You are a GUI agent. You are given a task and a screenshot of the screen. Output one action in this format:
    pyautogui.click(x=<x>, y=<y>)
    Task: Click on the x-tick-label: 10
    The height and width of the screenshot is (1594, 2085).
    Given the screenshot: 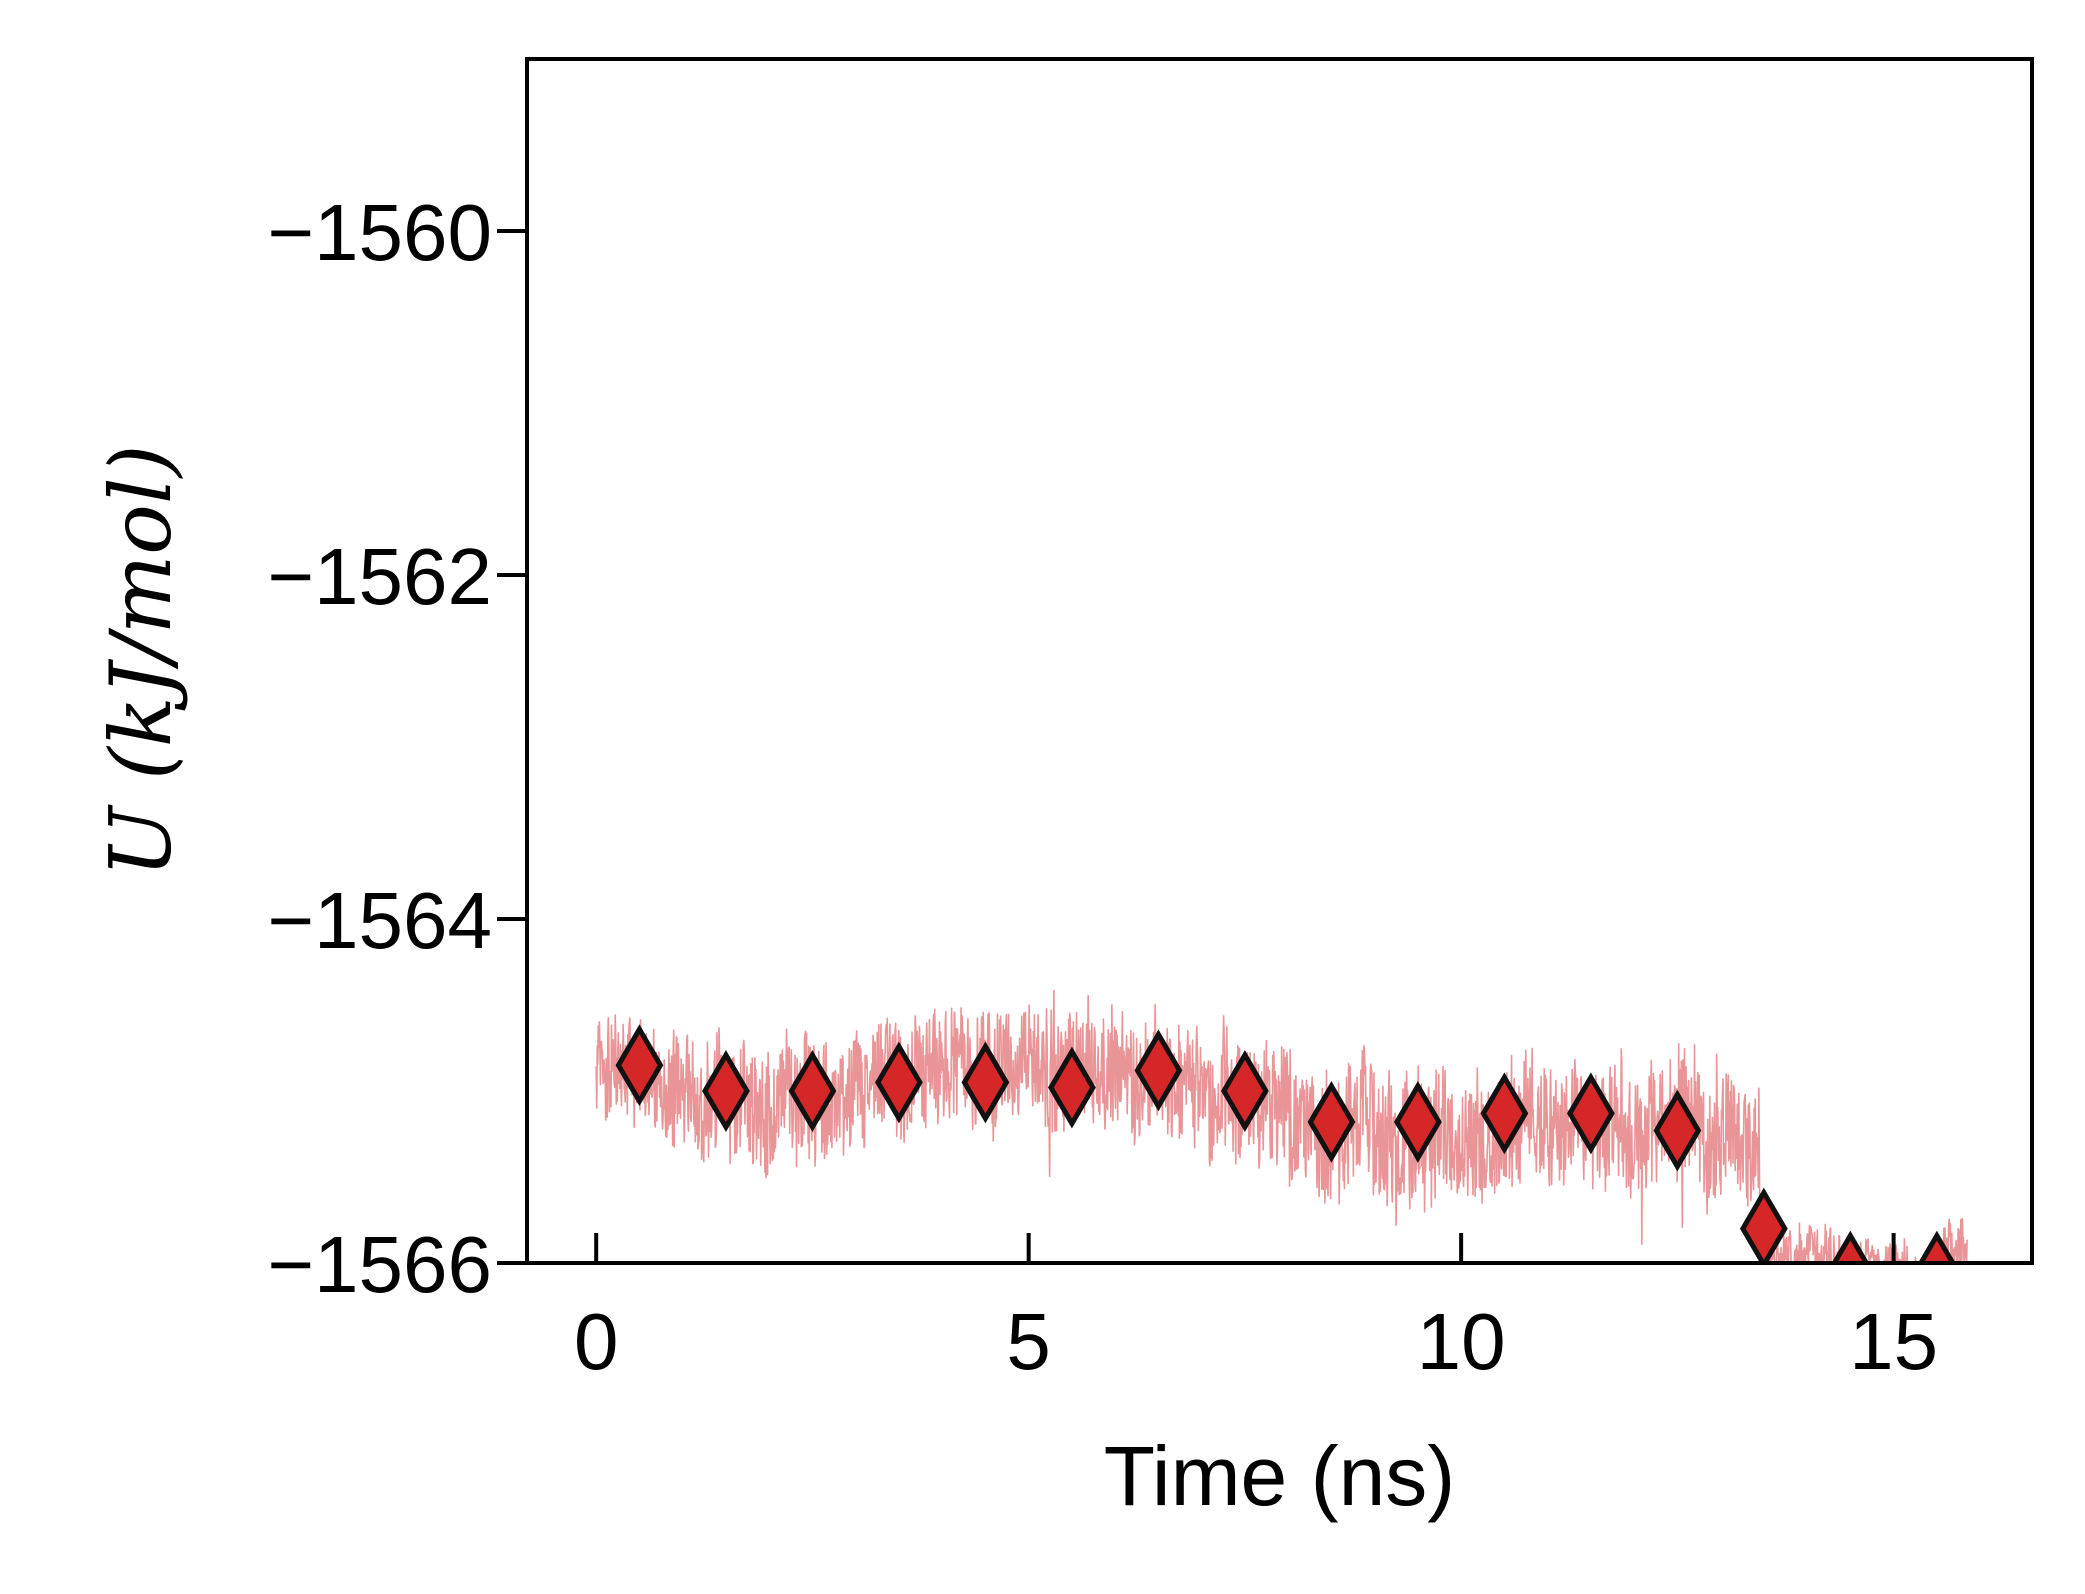 What is the action you would take?
    pyautogui.click(x=1461, y=1341)
    